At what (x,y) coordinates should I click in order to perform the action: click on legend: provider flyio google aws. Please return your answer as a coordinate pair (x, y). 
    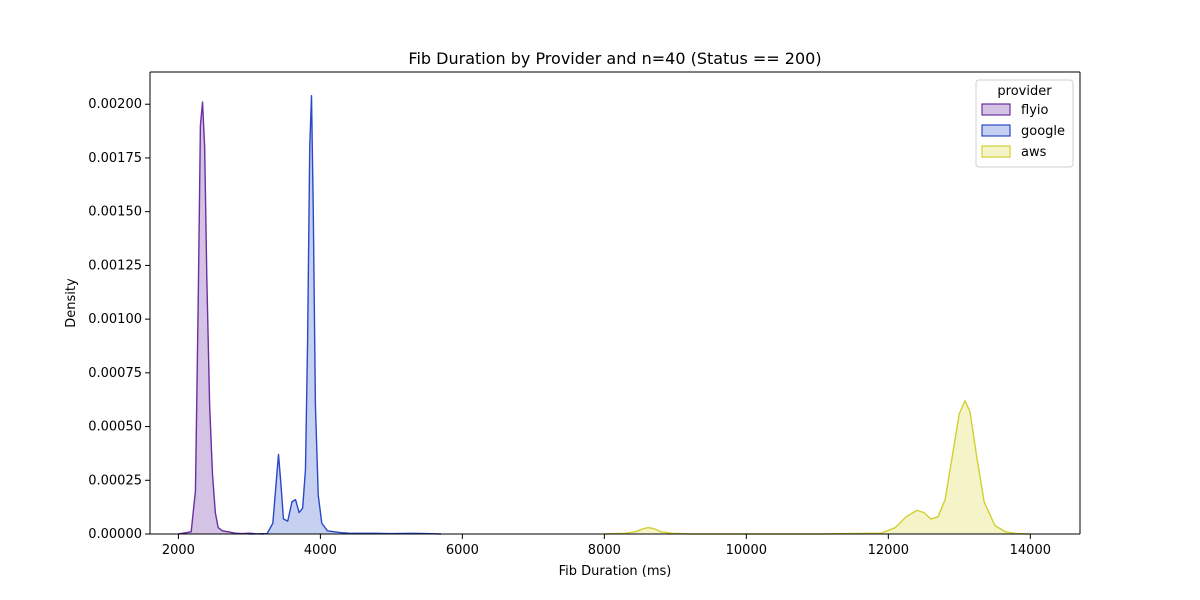
    Looking at the image, I should click on (1024, 123).